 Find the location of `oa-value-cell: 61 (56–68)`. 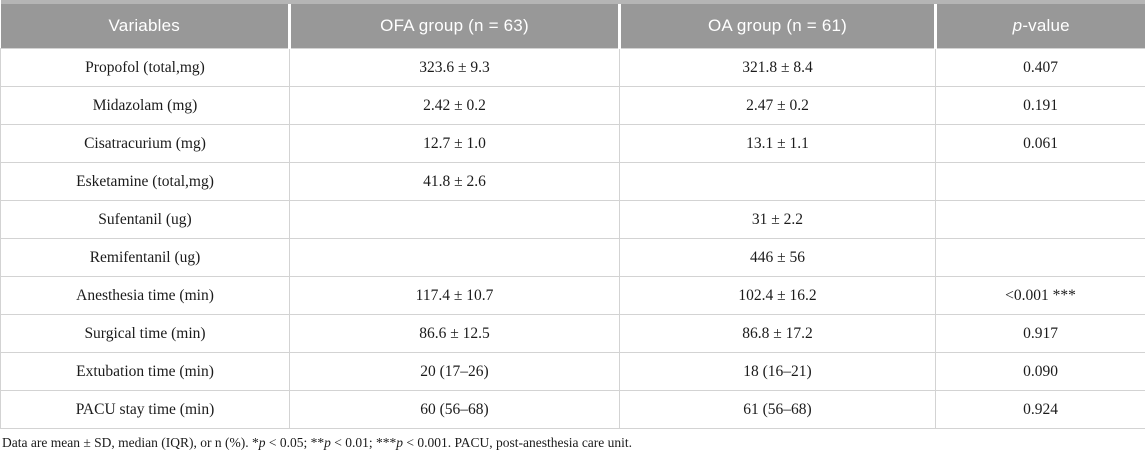

oa-value-cell: 61 (56–68) is located at coordinates (777, 409).